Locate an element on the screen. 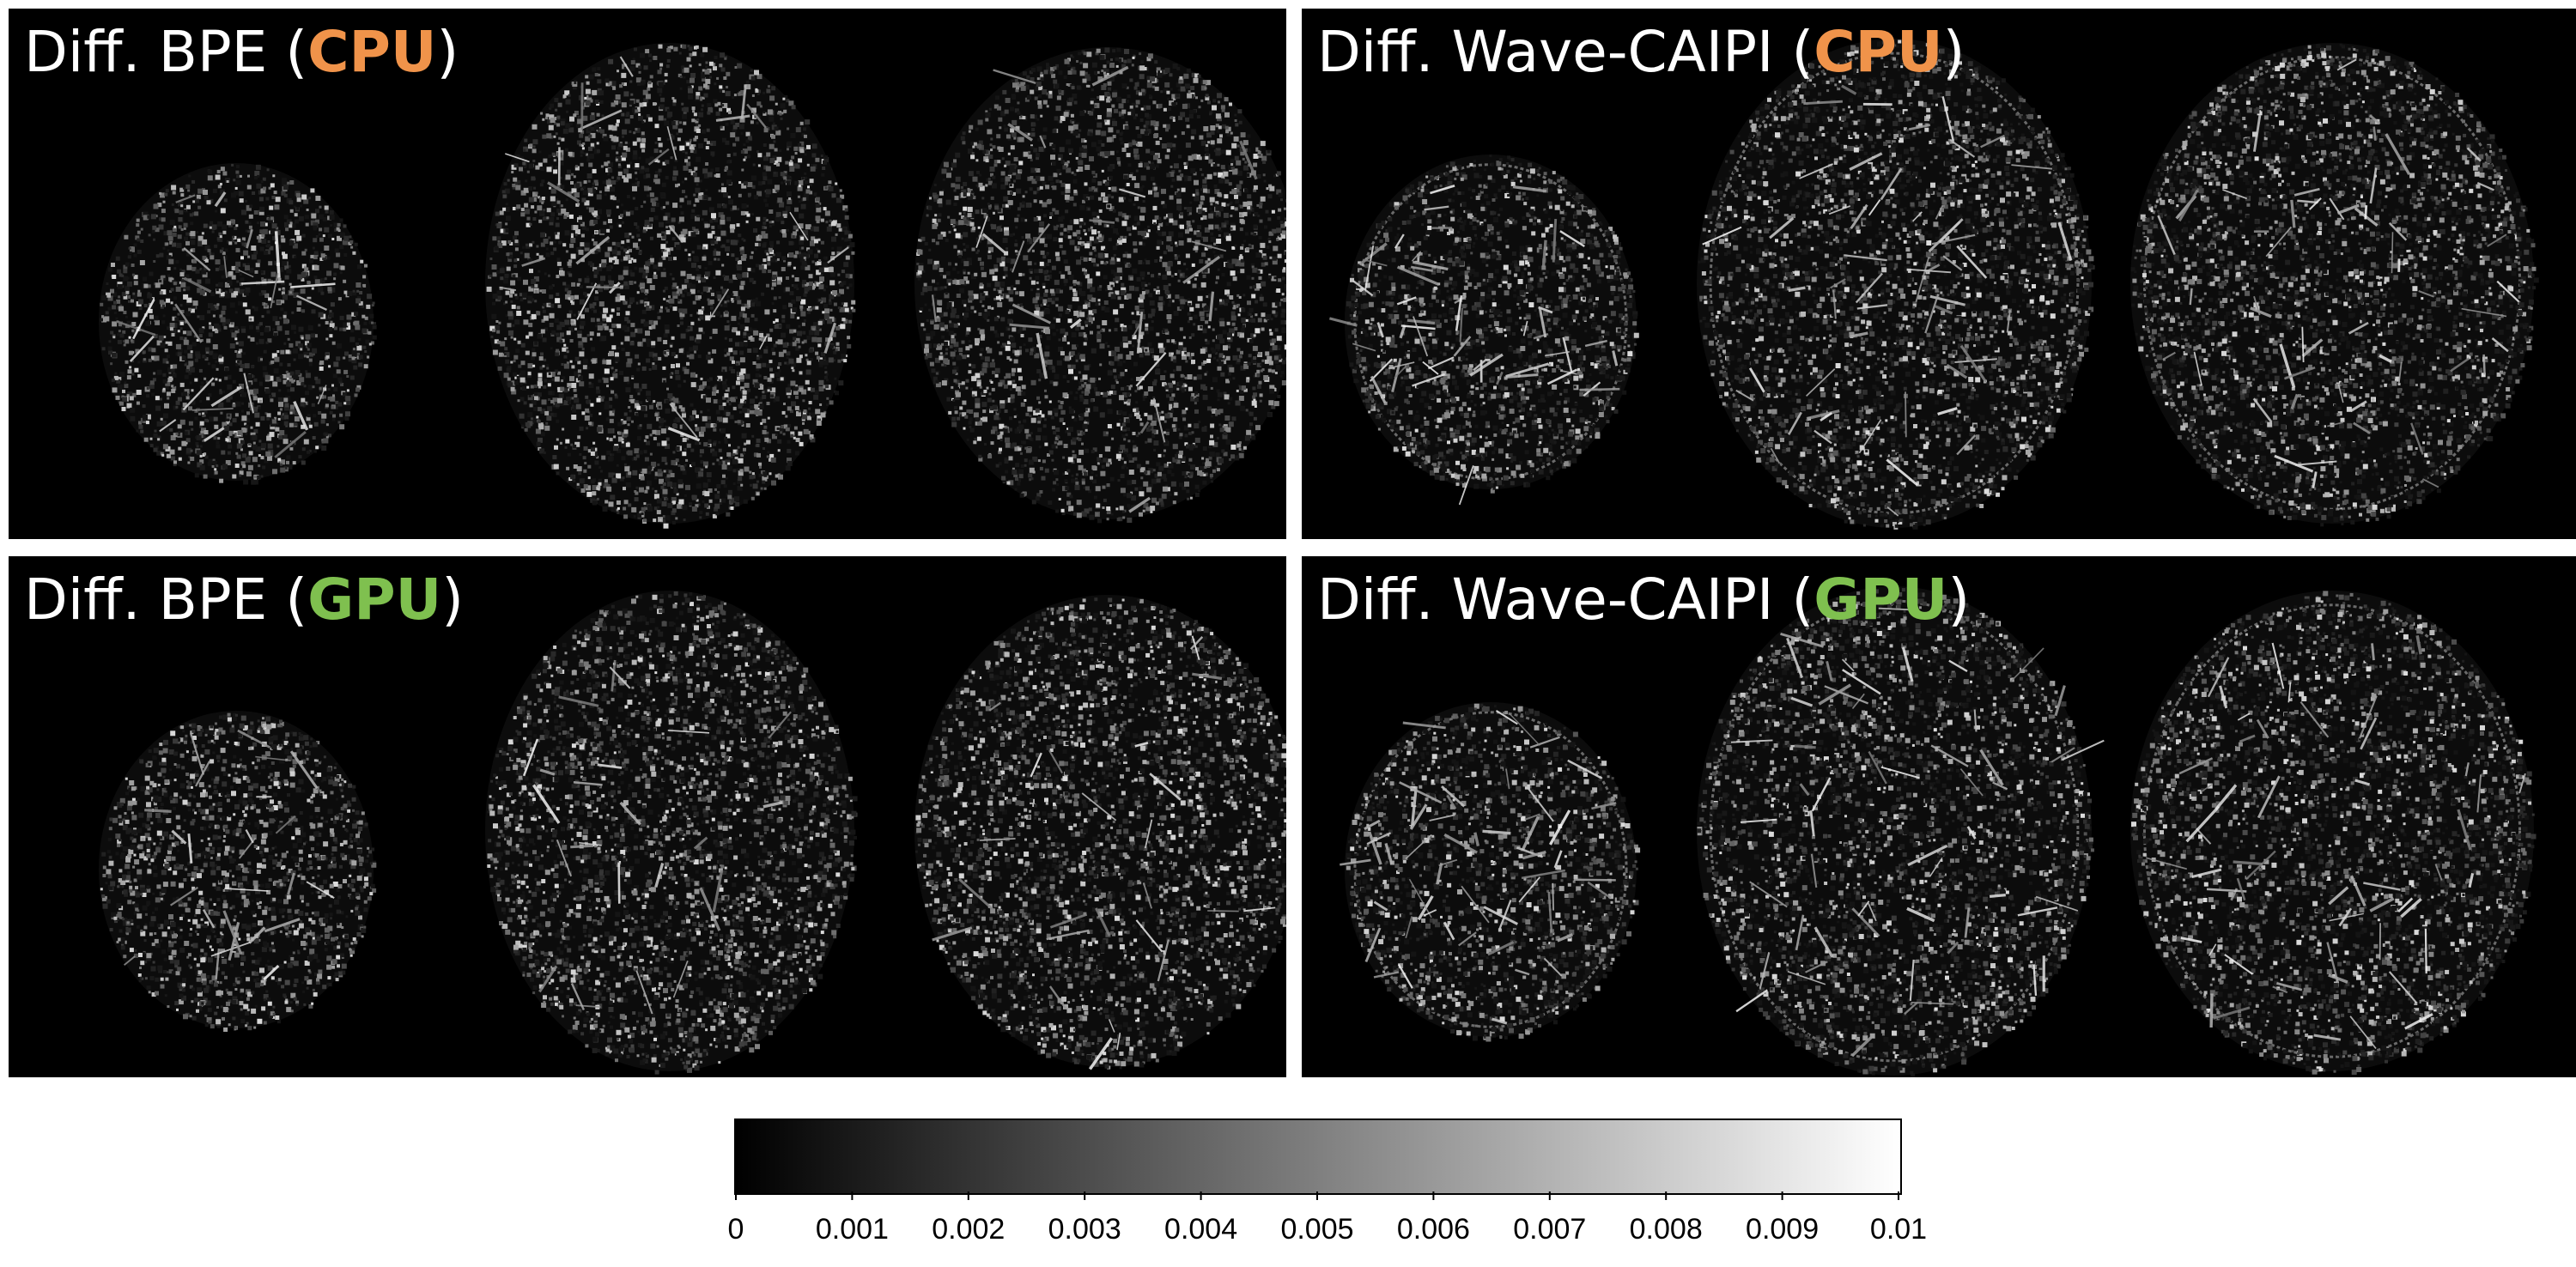  colorbar-tick-label: 0.004 is located at coordinates (1200, 1229).